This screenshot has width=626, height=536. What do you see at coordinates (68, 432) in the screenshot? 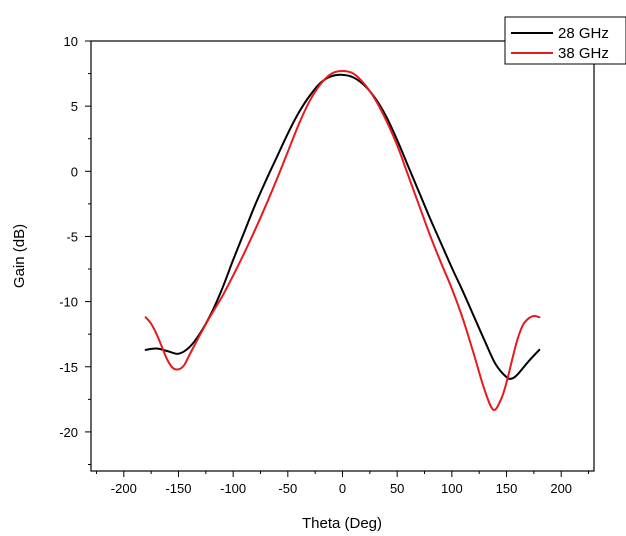
I see `y-tick-label: -20` at bounding box center [68, 432].